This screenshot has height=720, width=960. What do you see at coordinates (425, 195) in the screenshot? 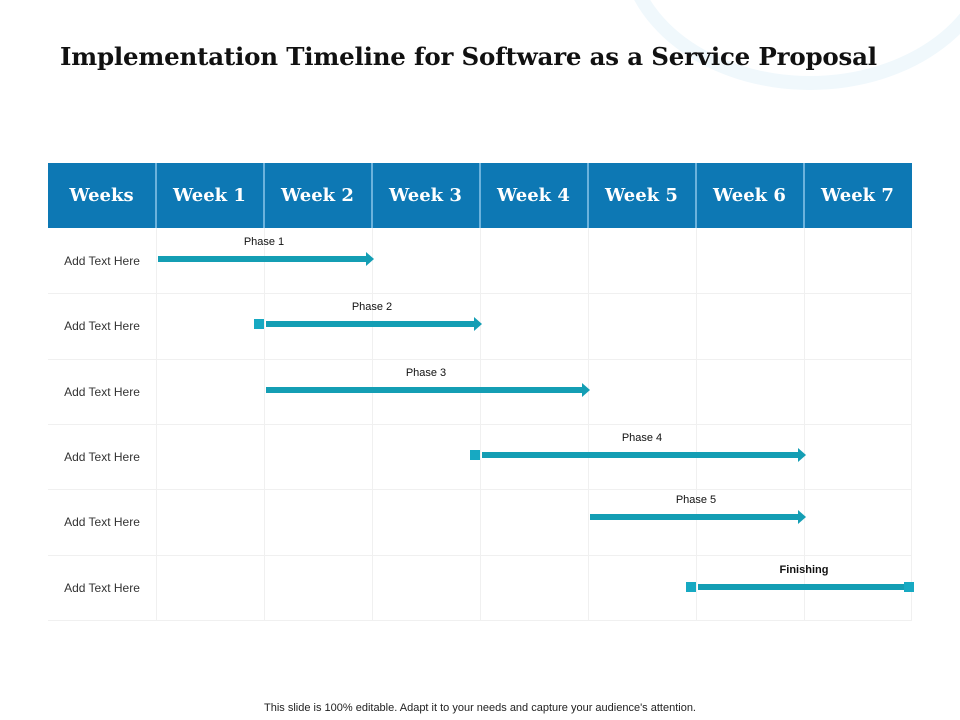
I see `header-cell-week-3: Week 3` at bounding box center [425, 195].